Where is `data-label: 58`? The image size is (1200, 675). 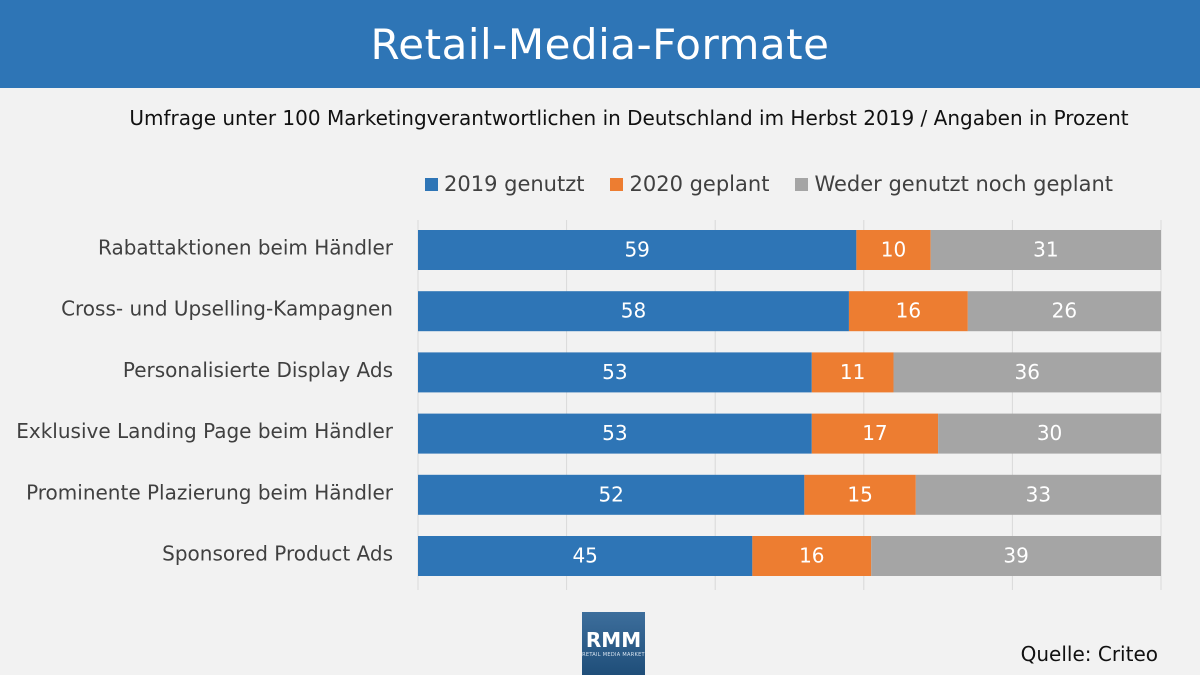
data-label: 58 is located at coordinates (633, 311).